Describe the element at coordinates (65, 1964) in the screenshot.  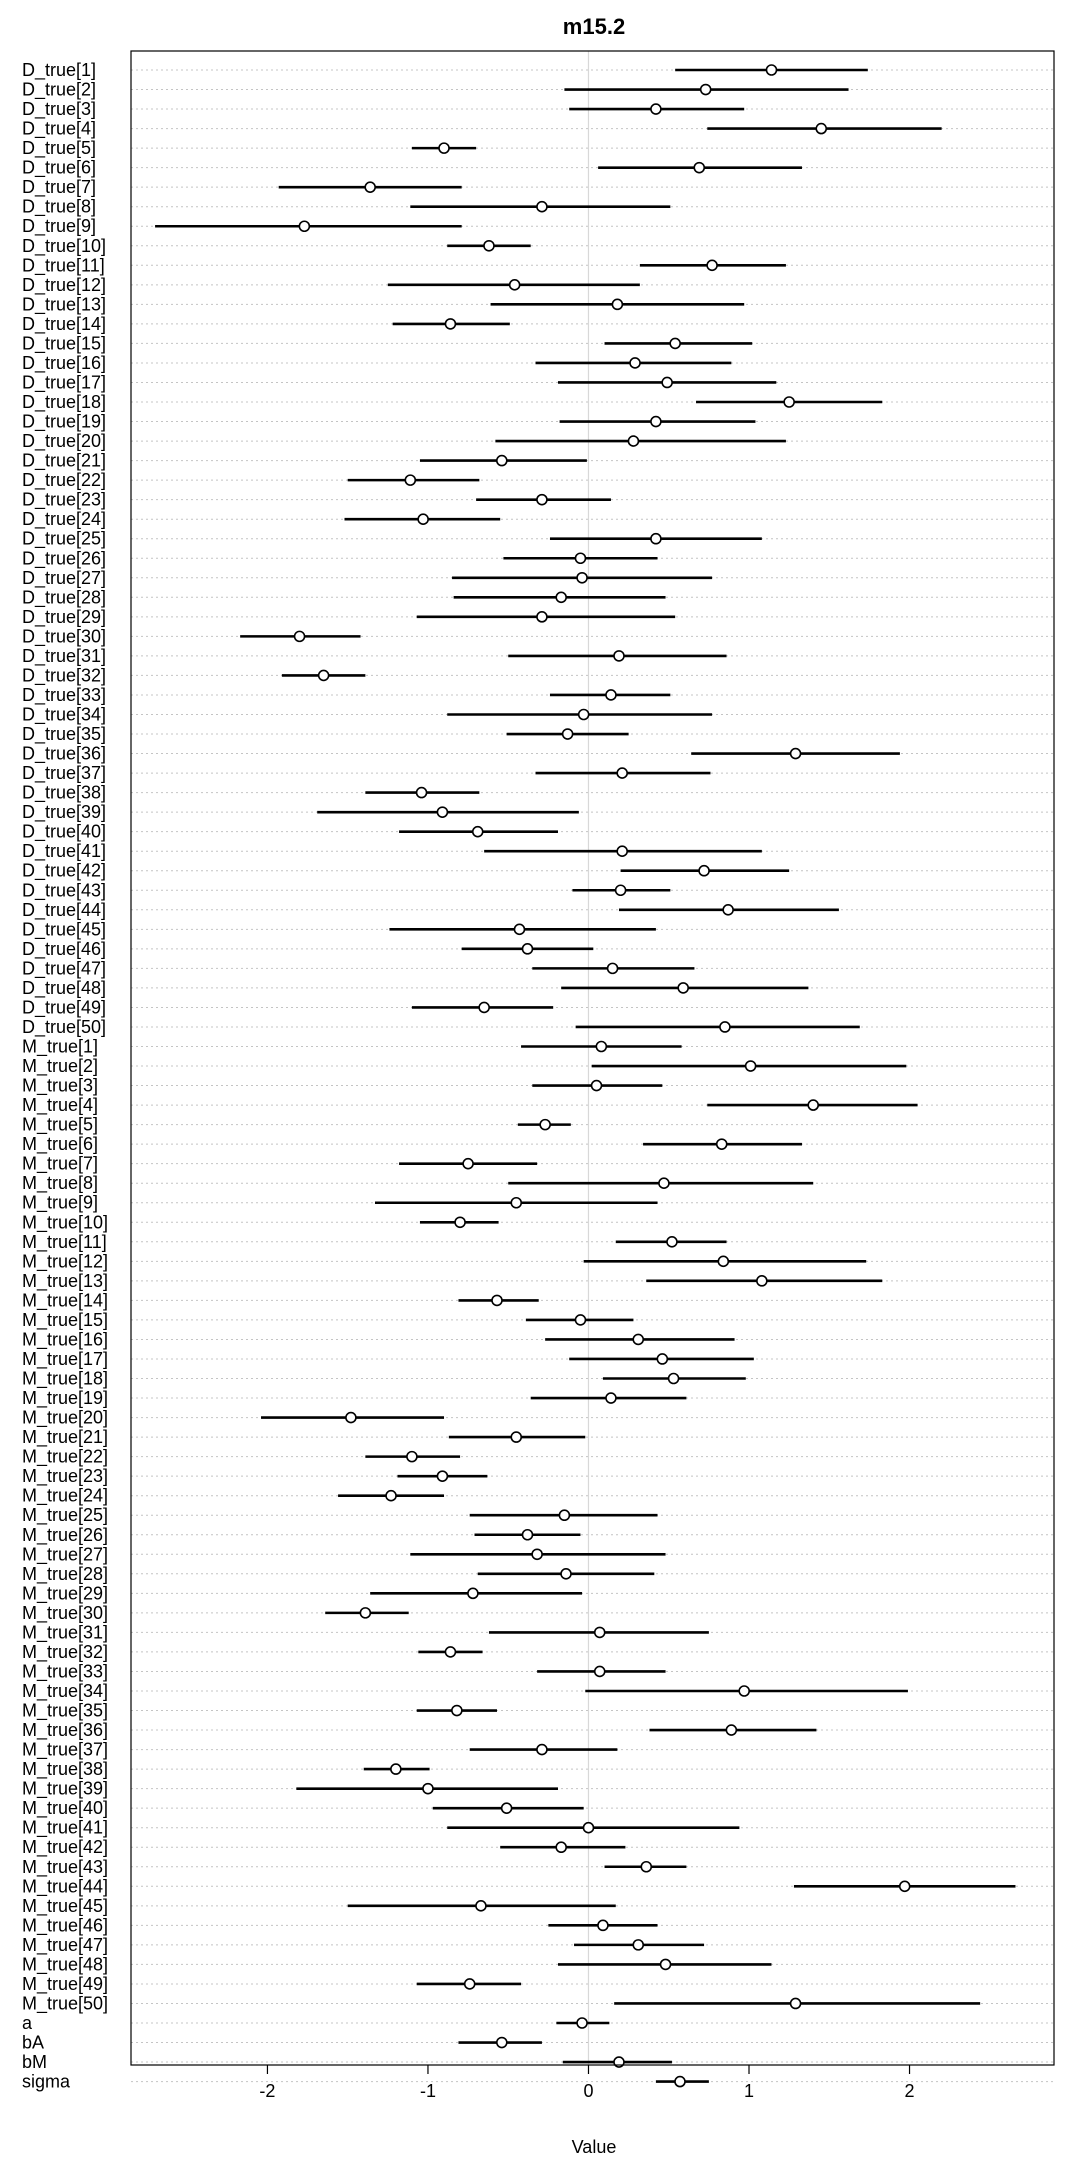
I see `parameter-label: M_true[48]` at that location.